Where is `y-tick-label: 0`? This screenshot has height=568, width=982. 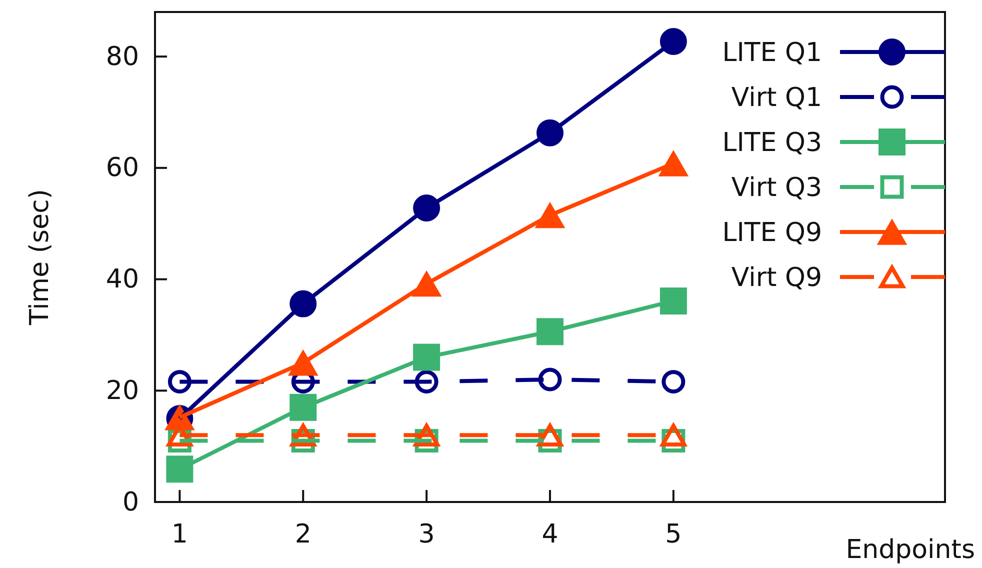 y-tick-label: 0 is located at coordinates (130, 502).